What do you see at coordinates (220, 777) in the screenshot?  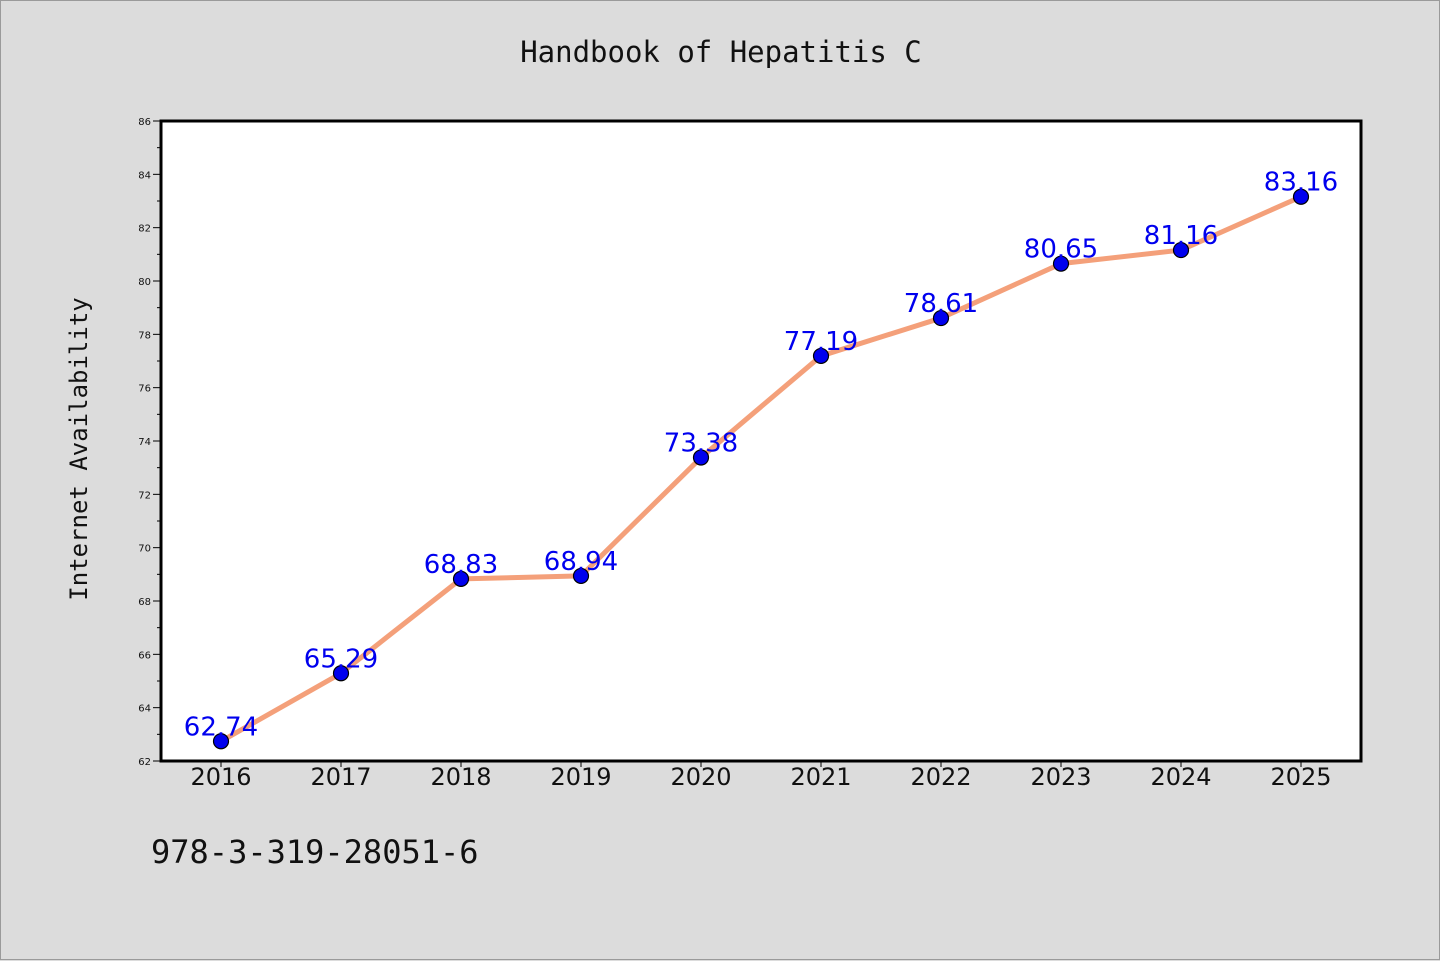 I see `x-tick-label: 2016` at bounding box center [220, 777].